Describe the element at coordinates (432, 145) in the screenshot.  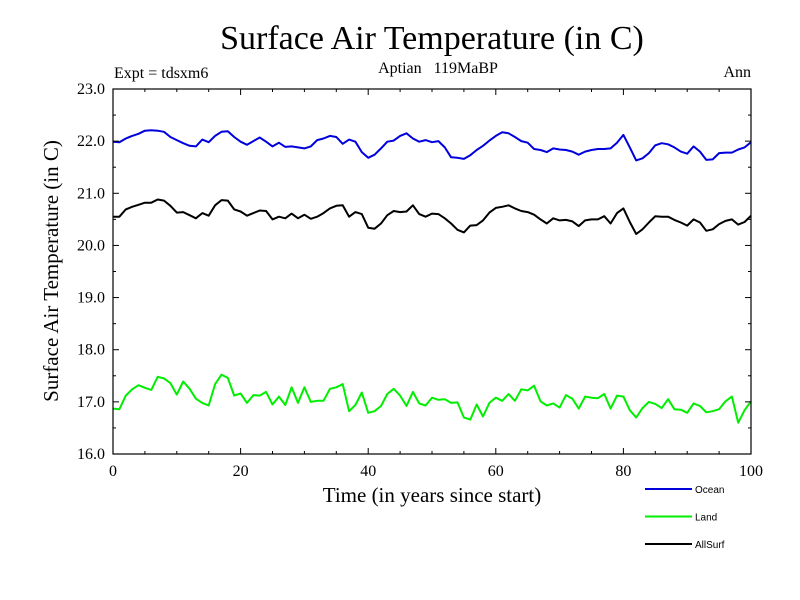
I see `series-line-ocean` at that location.